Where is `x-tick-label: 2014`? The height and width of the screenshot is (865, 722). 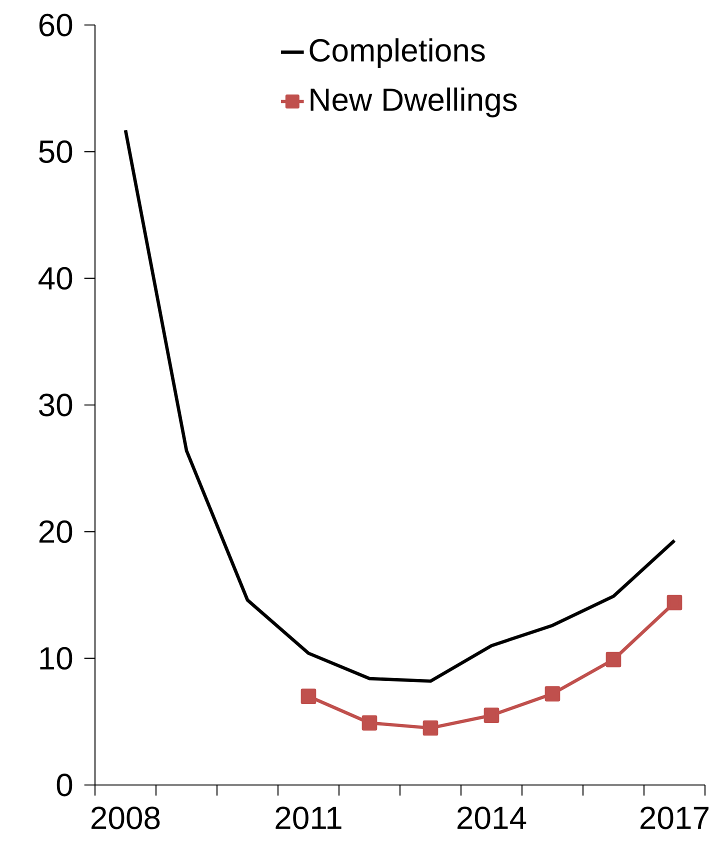 x-tick-label: 2014 is located at coordinates (492, 818).